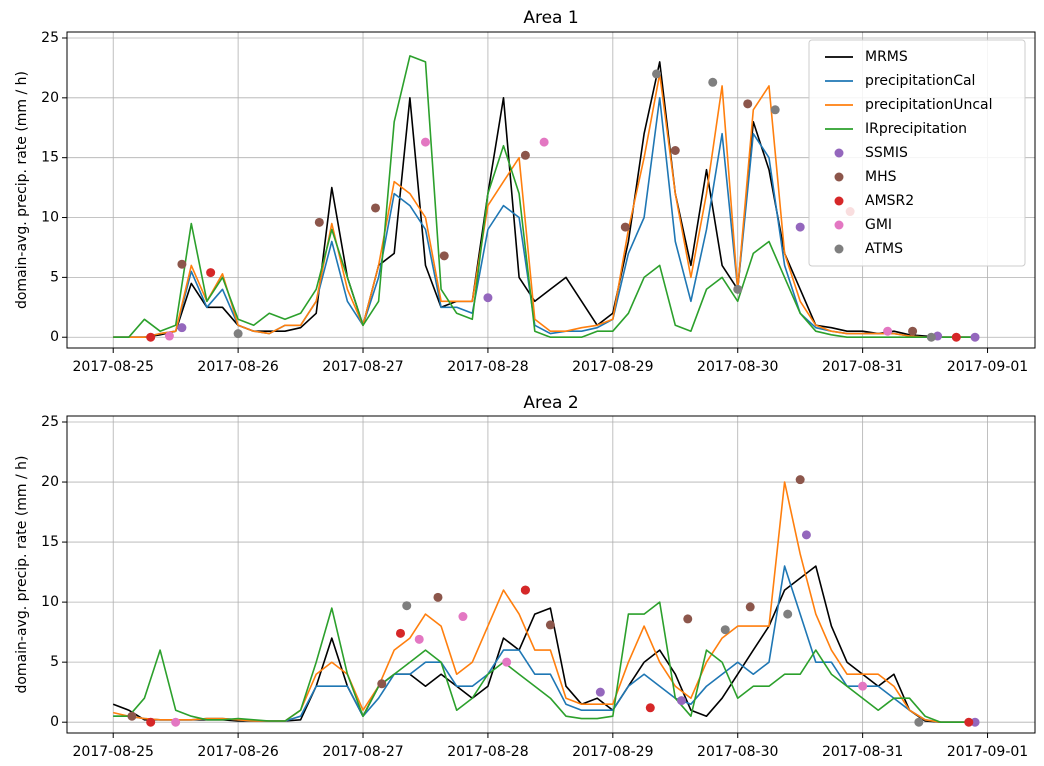 This screenshot has width=1044, height=766. What do you see at coordinates (987, 367) in the screenshot?
I see `x-tick-label: 2017-09-01` at bounding box center [987, 367].